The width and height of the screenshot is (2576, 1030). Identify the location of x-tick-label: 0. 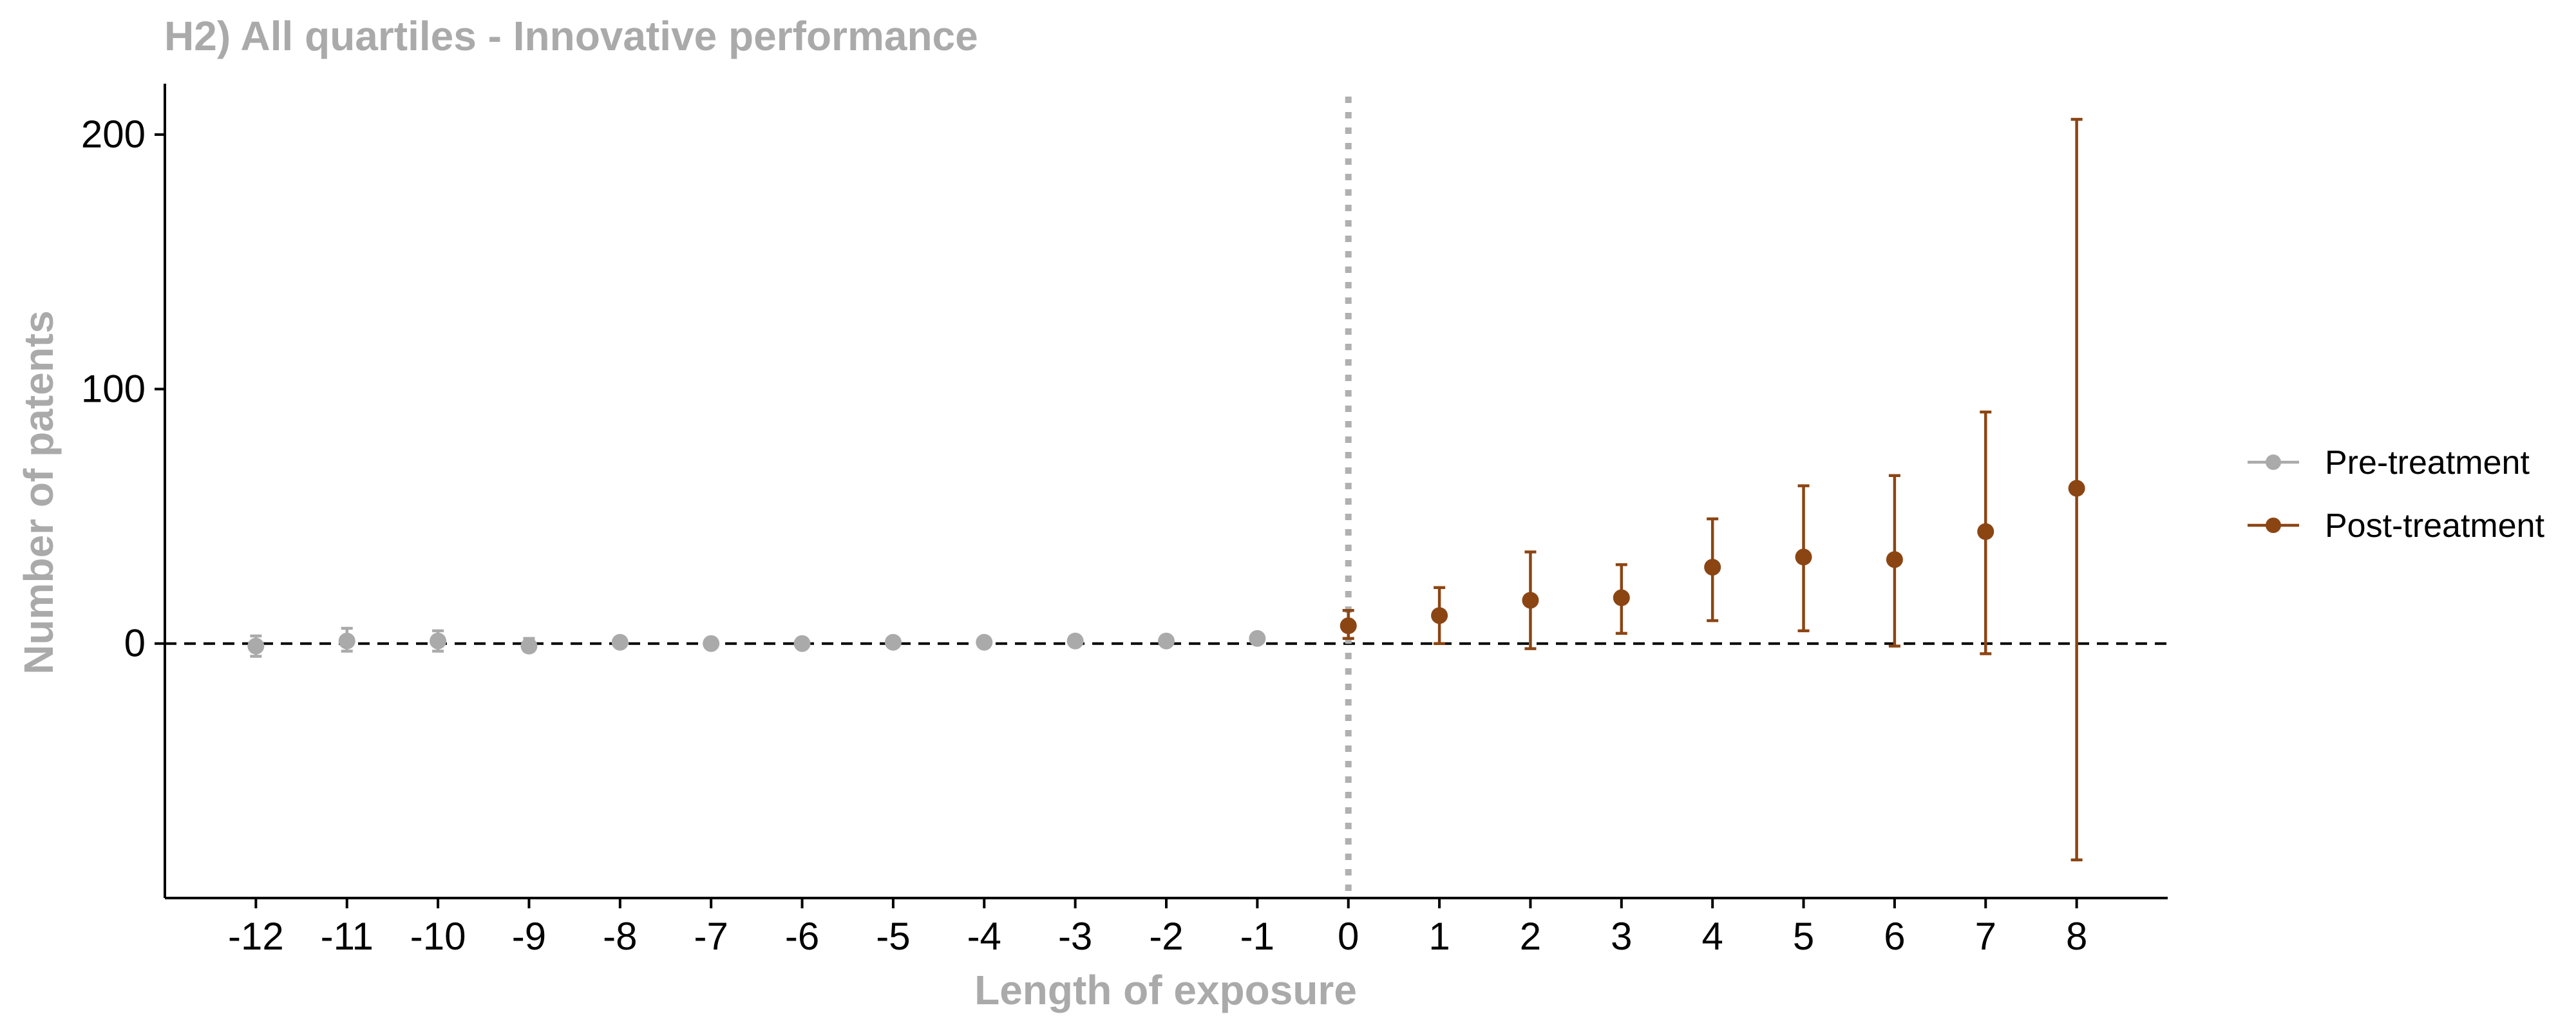
(1349, 937).